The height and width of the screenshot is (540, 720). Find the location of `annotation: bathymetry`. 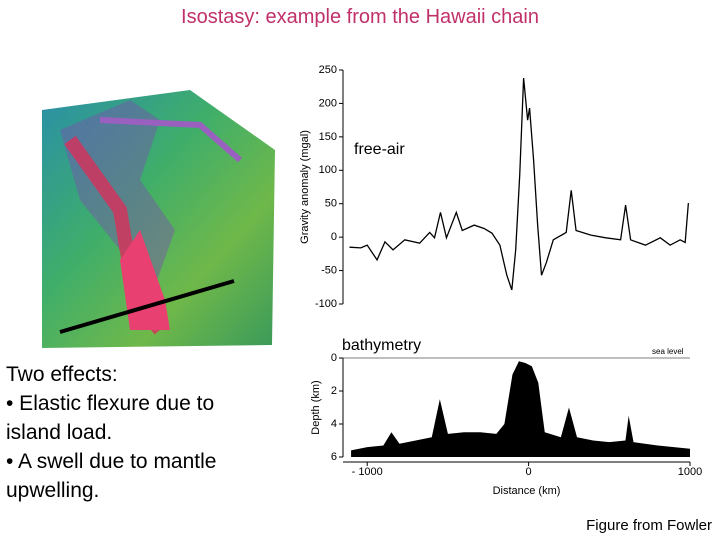

annotation: bathymetry is located at coordinates (381, 345).